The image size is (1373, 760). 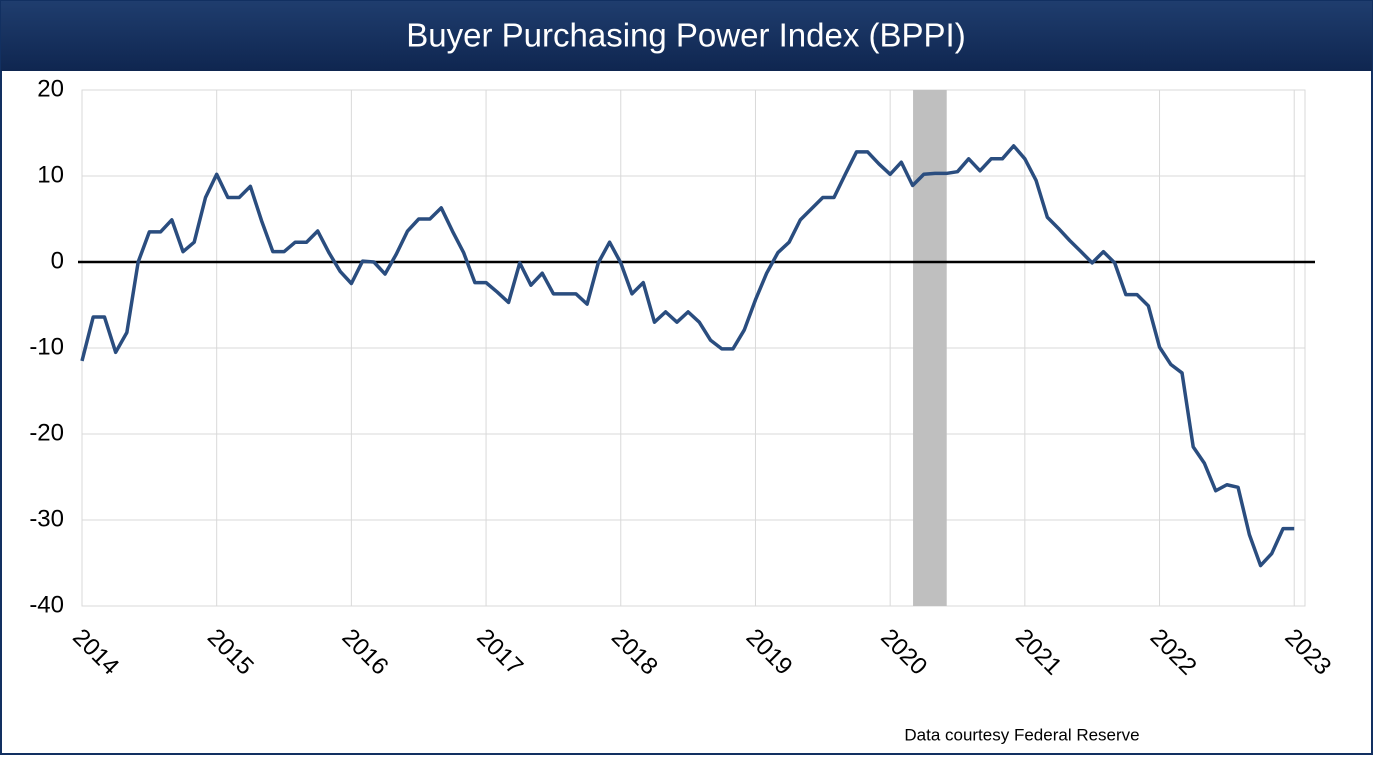 I want to click on chart-title: Buyer Purchasing Power Index (BPPI), so click(x=685, y=35).